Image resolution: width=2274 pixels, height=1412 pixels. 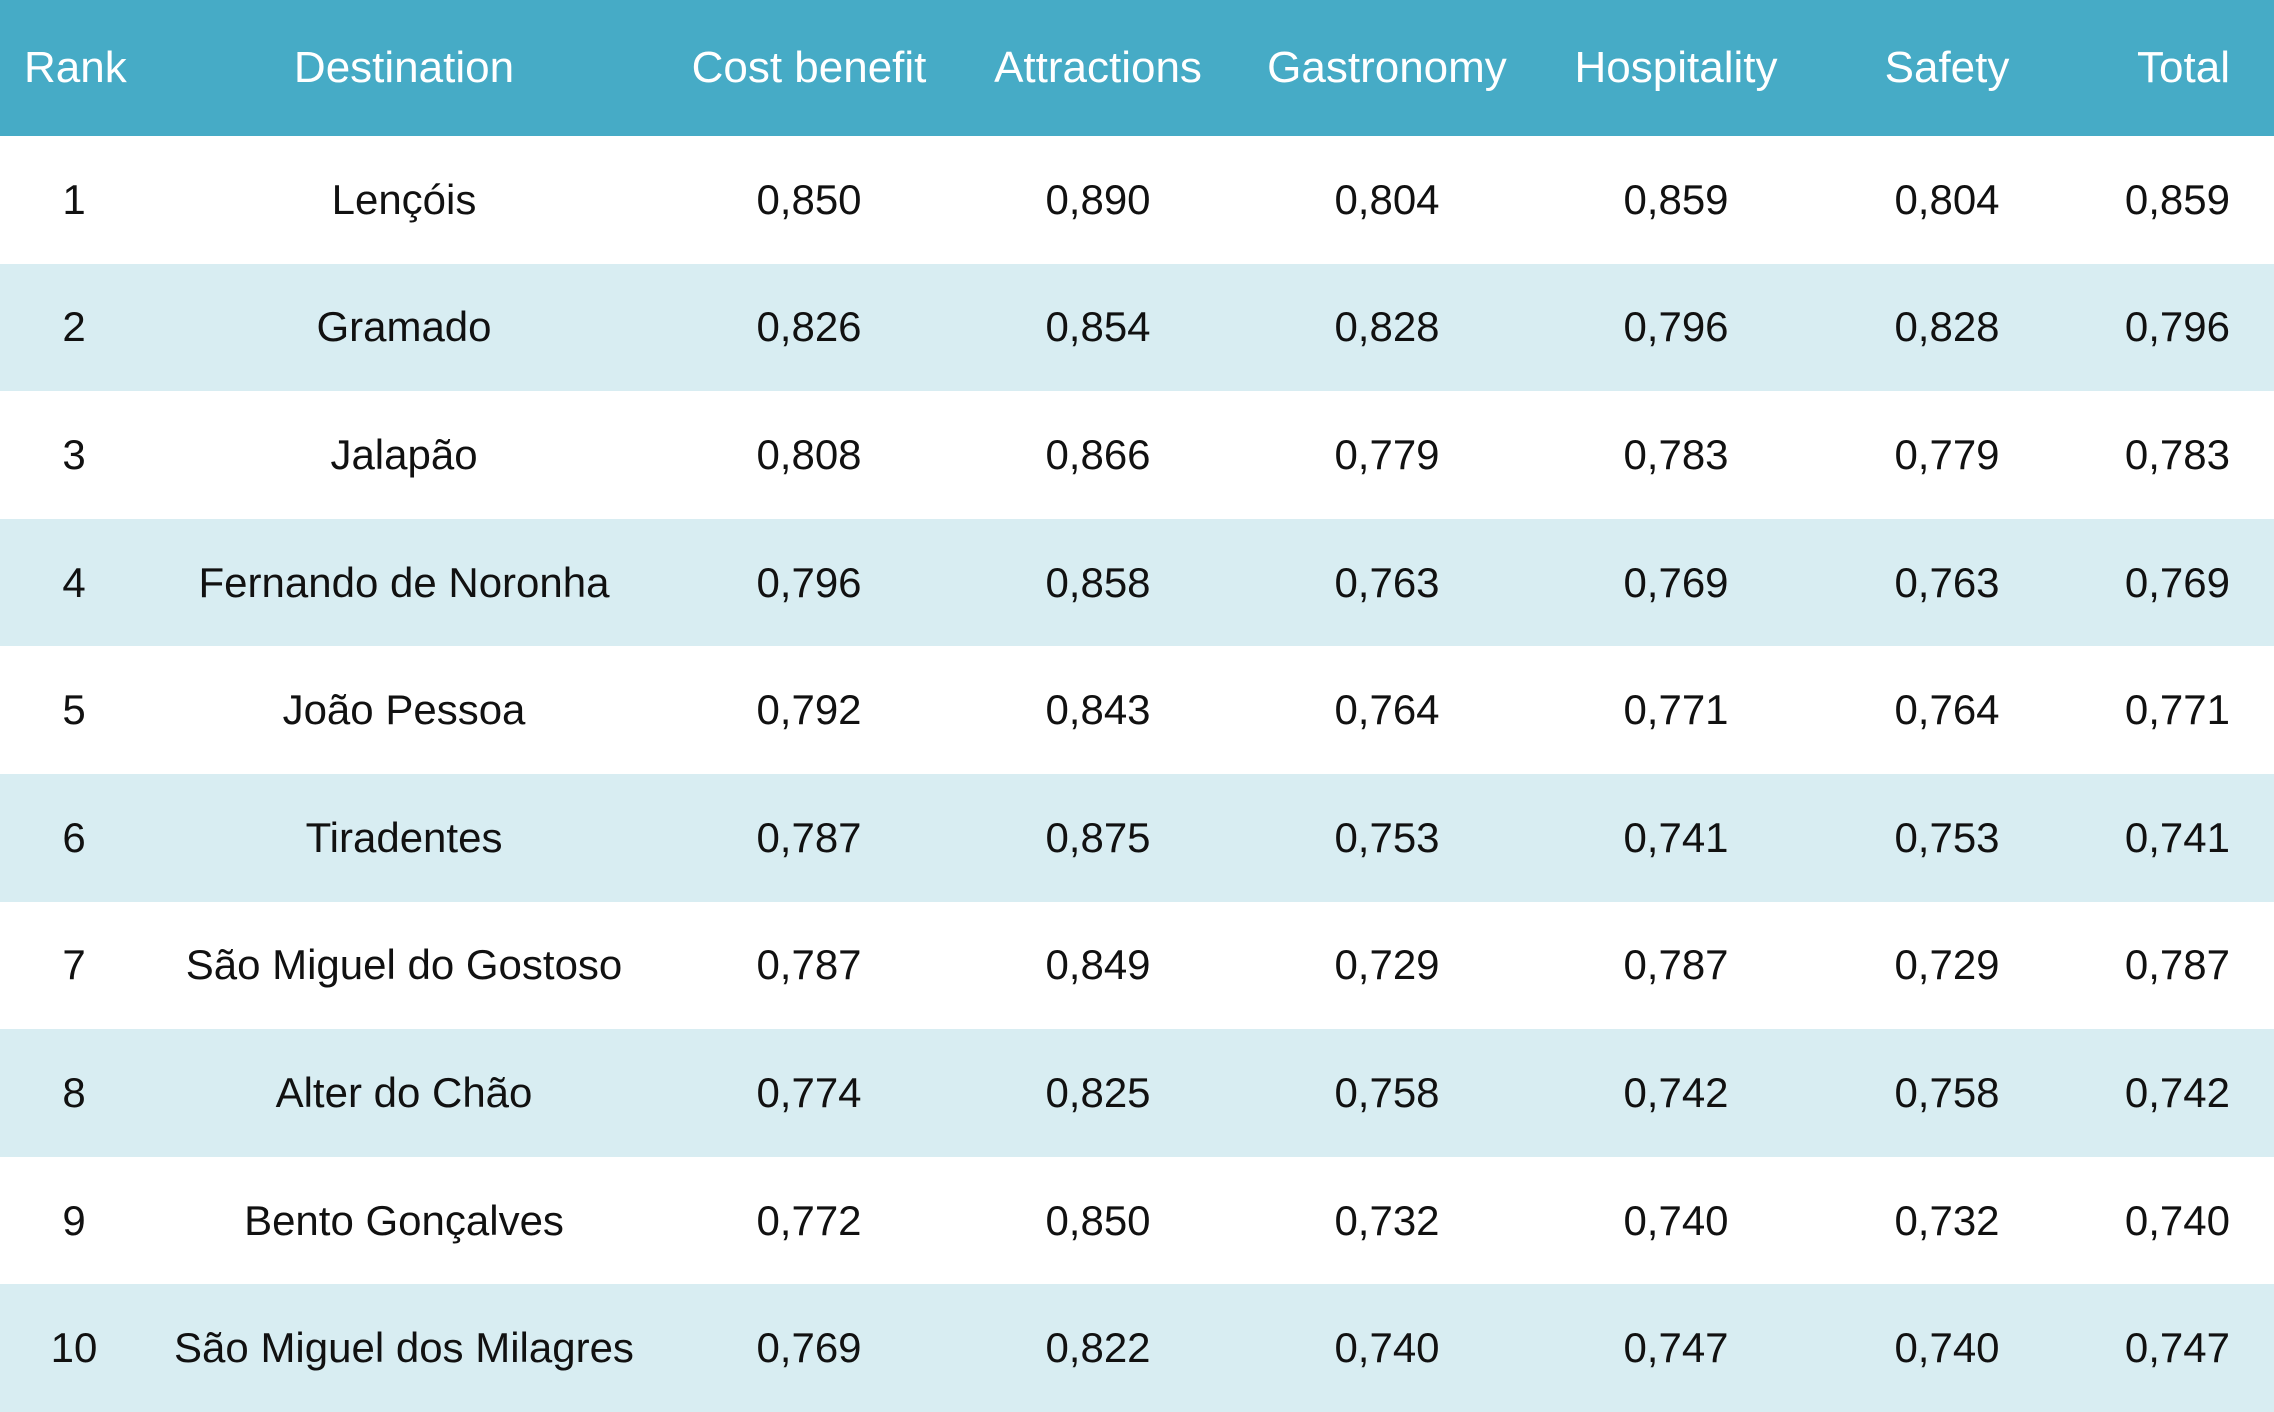 What do you see at coordinates (1387, 965) in the screenshot?
I see `cell-gastronomy: 0,729` at bounding box center [1387, 965].